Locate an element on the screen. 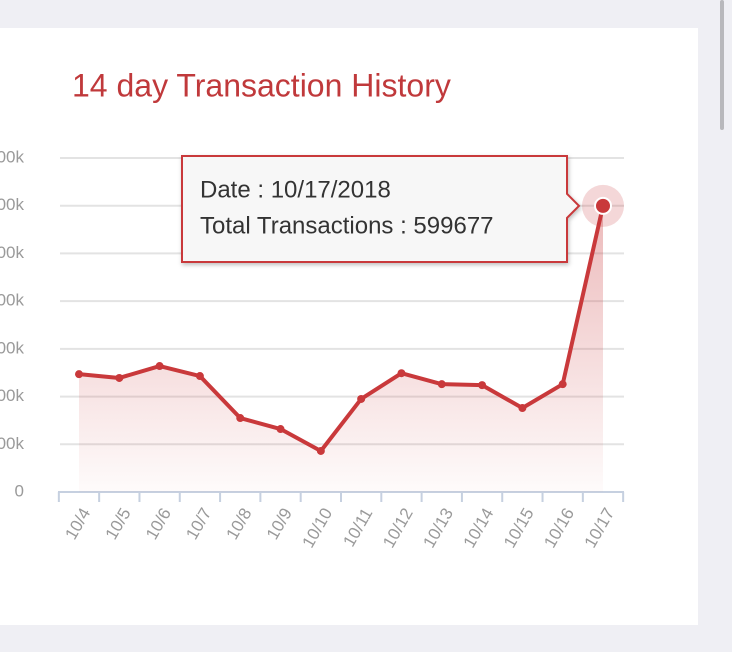  y-tick-label: 700k is located at coordinates (12, 156).